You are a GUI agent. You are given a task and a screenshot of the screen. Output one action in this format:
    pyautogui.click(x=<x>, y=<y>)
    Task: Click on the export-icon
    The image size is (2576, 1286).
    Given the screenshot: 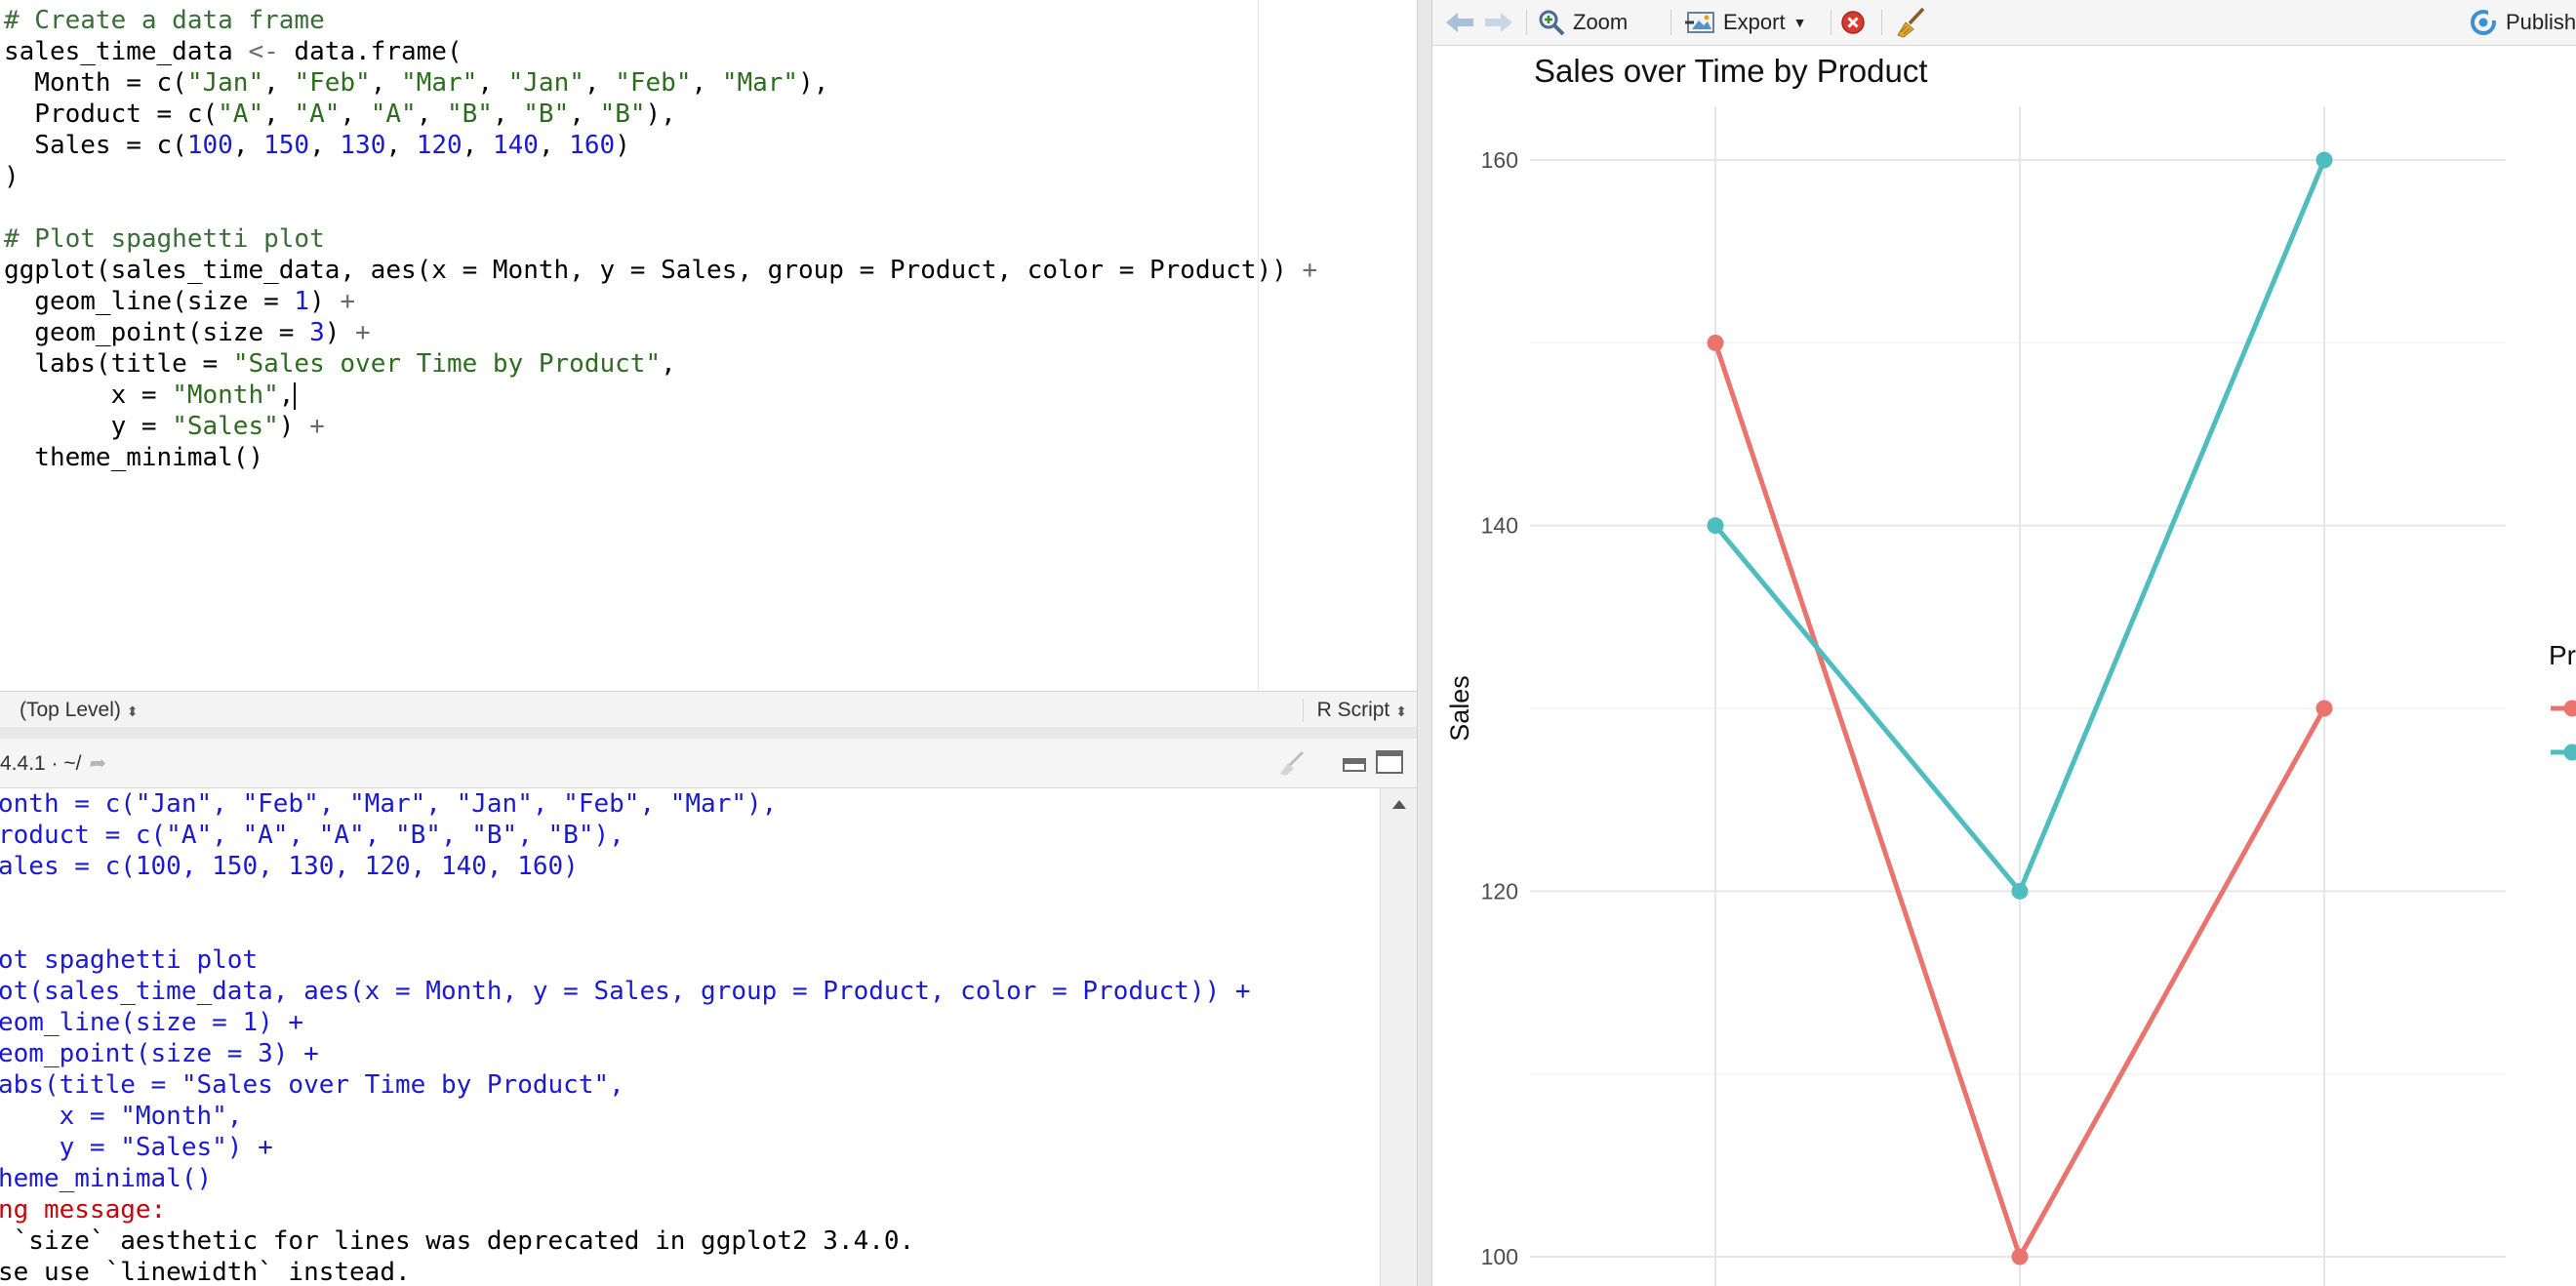 What is the action you would take?
    pyautogui.click(x=1699, y=22)
    